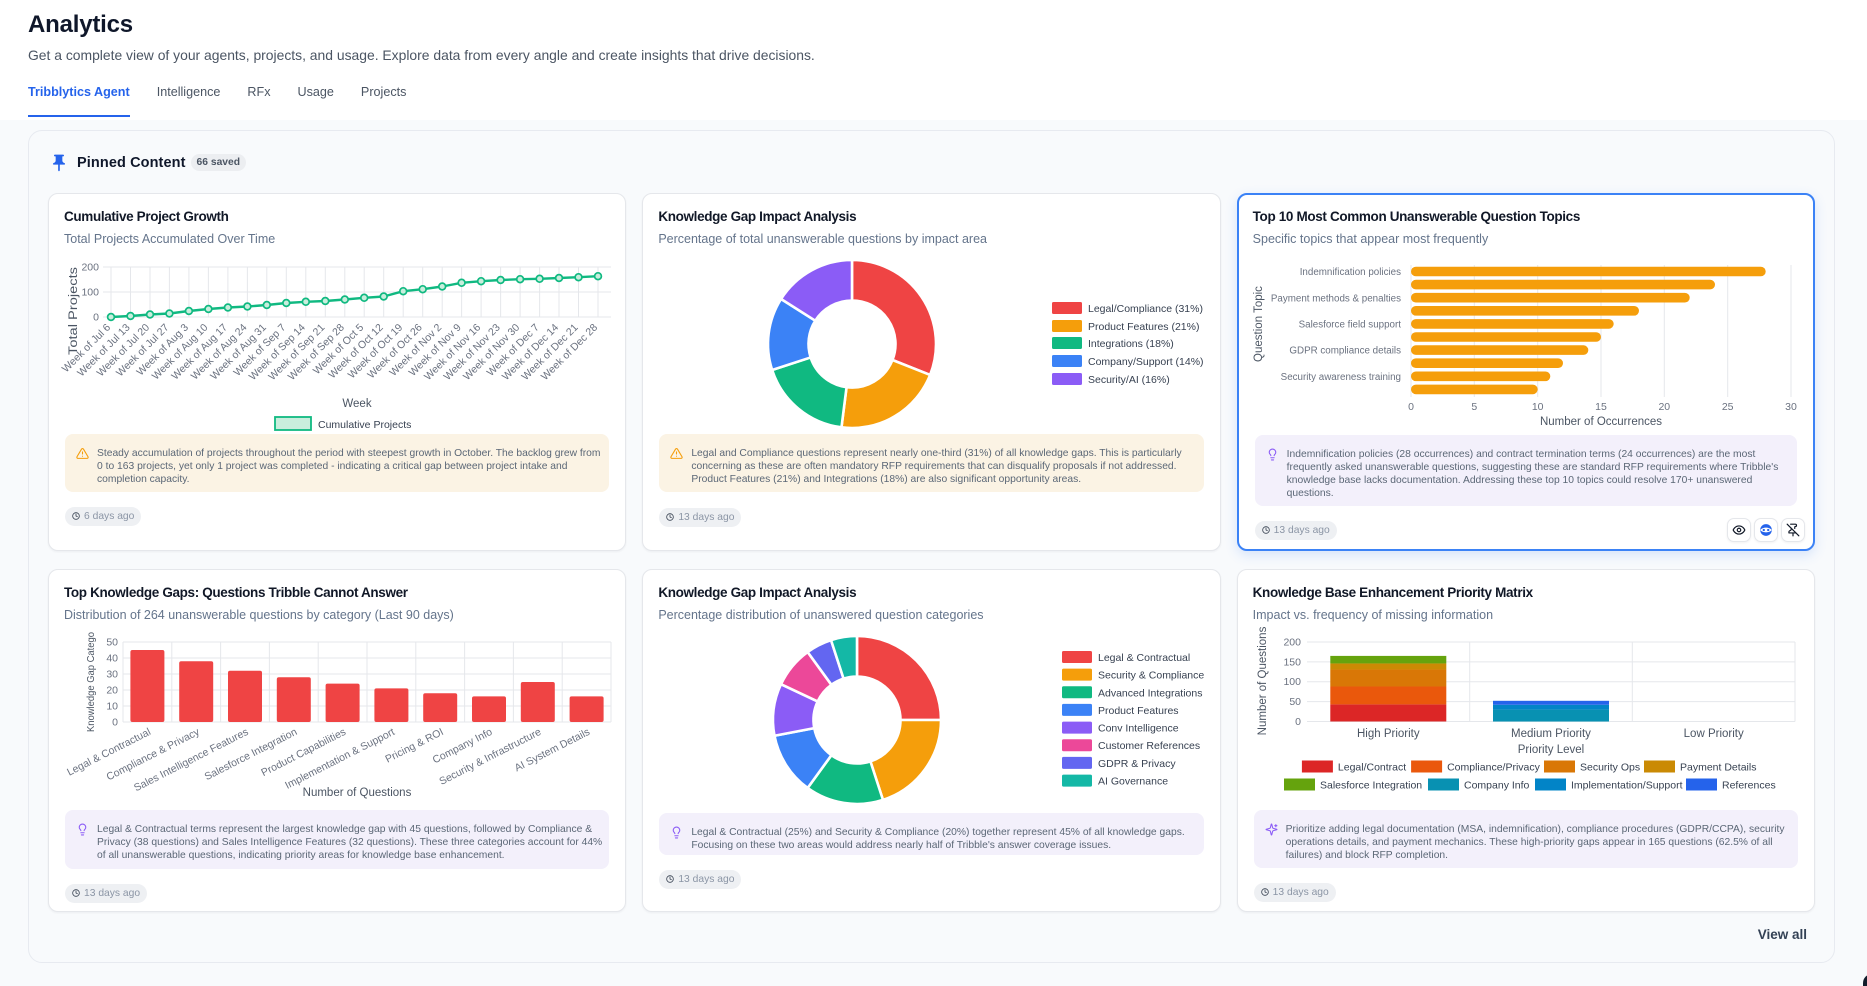 Image resolution: width=1867 pixels, height=986 pixels. What do you see at coordinates (1129, 380) in the screenshot?
I see `svg-text: Security/AI (16%)` at bounding box center [1129, 380].